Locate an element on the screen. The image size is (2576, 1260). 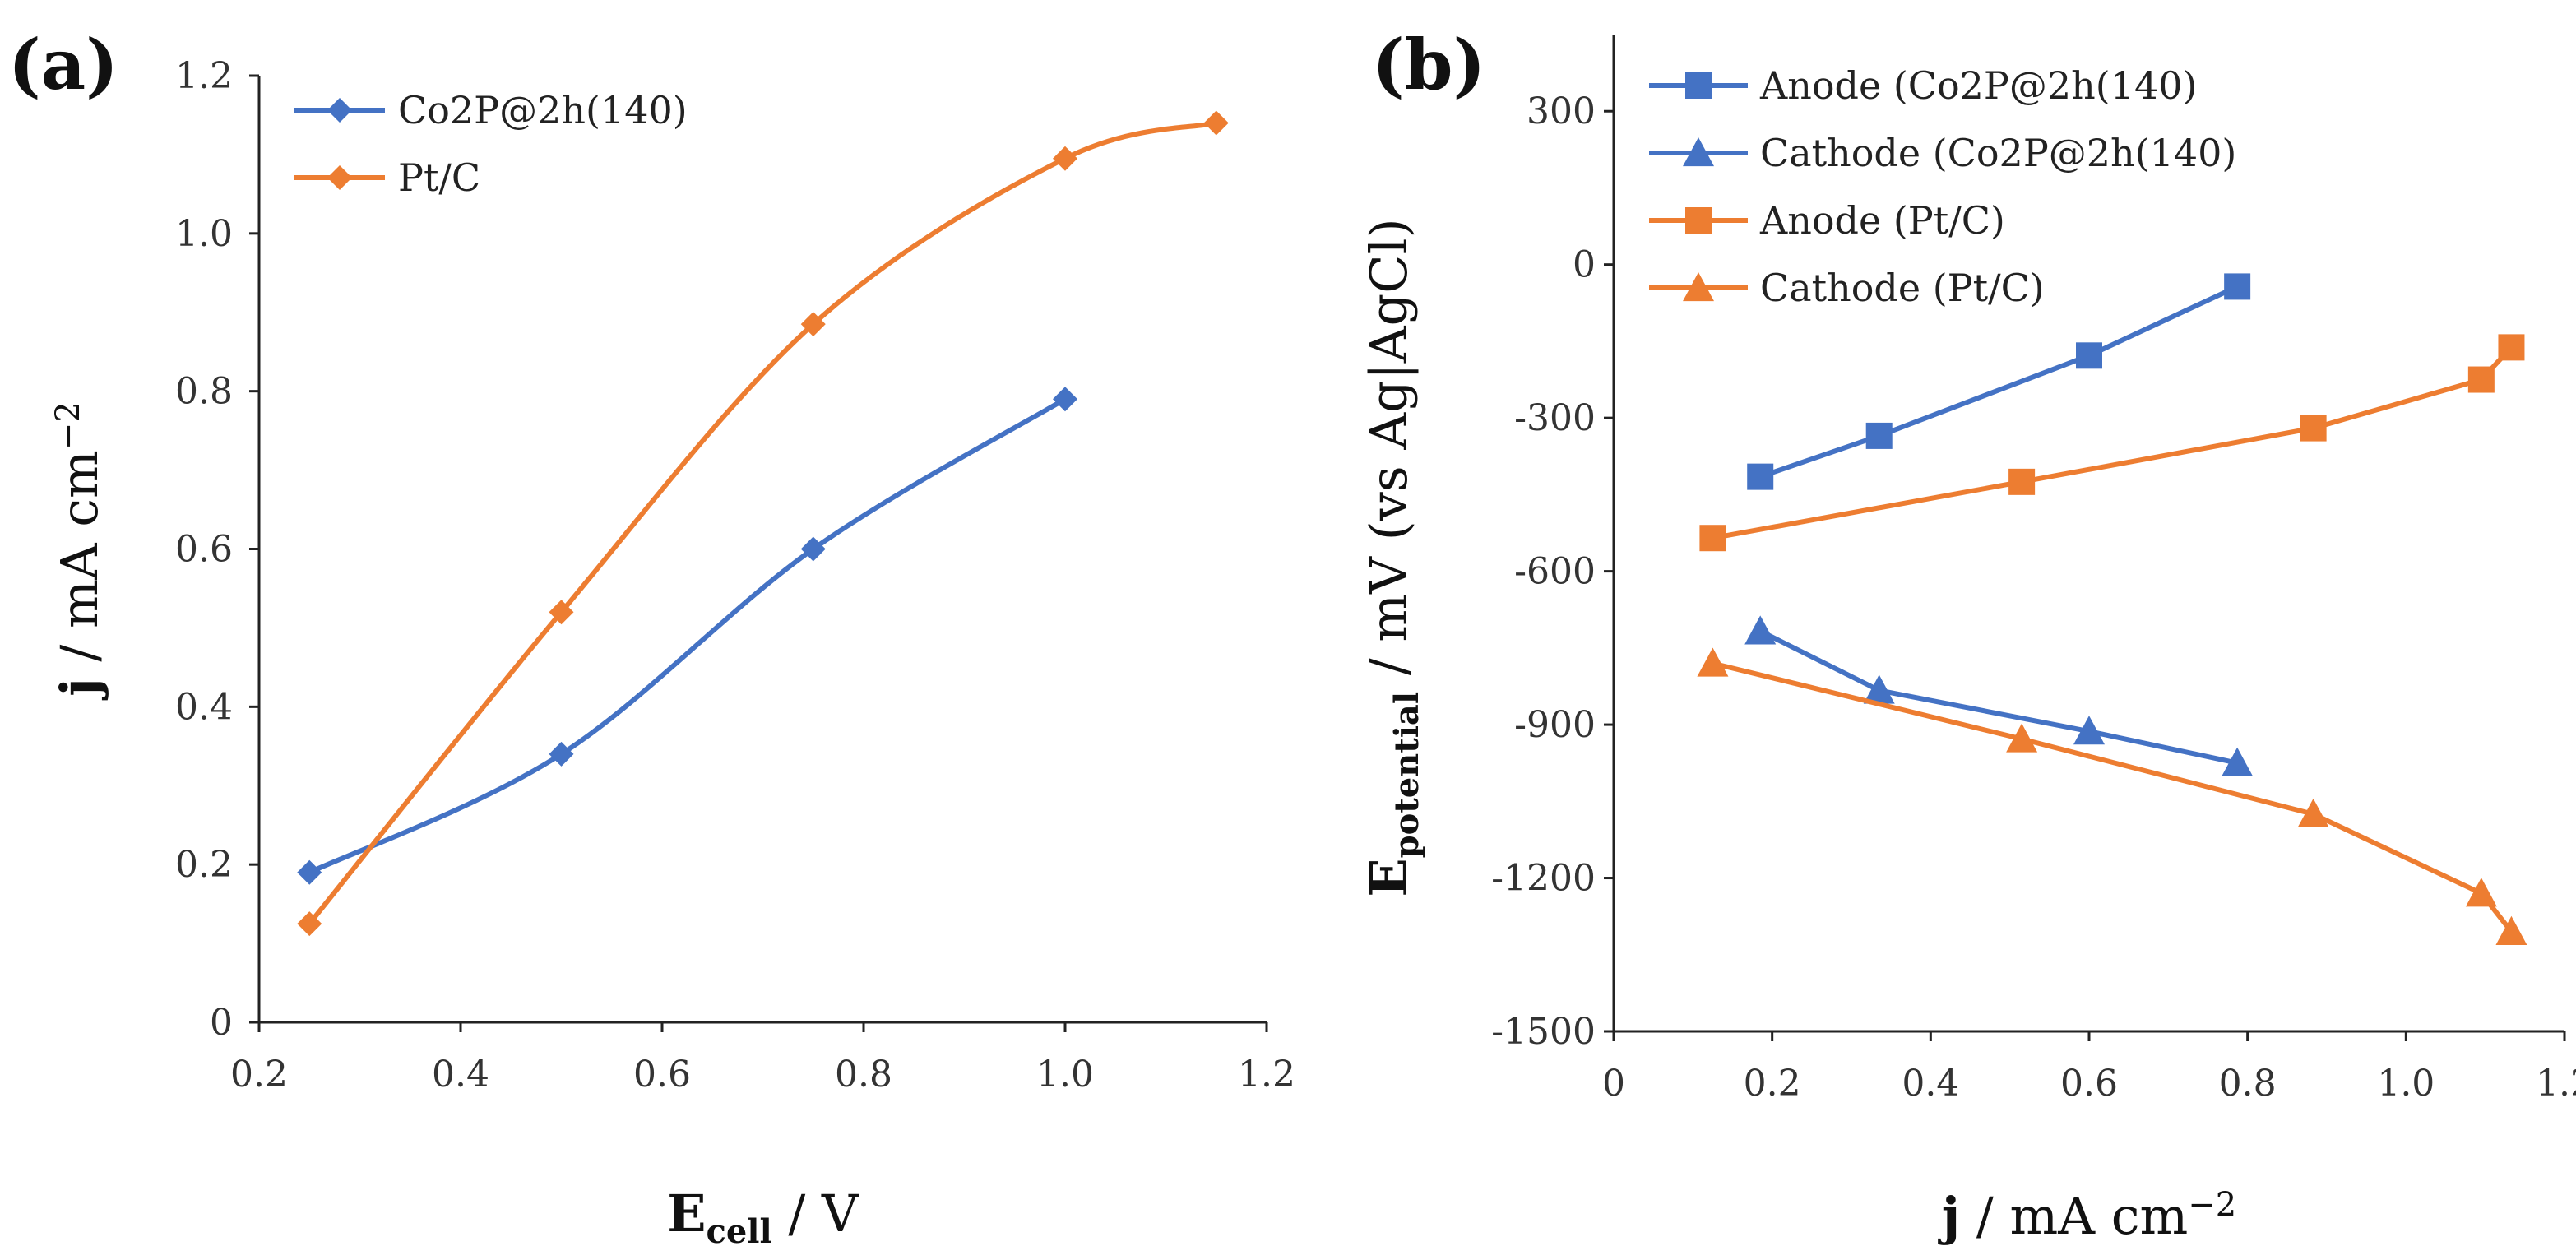
y-axis-title-sub: potential is located at coordinates (1407, 775).